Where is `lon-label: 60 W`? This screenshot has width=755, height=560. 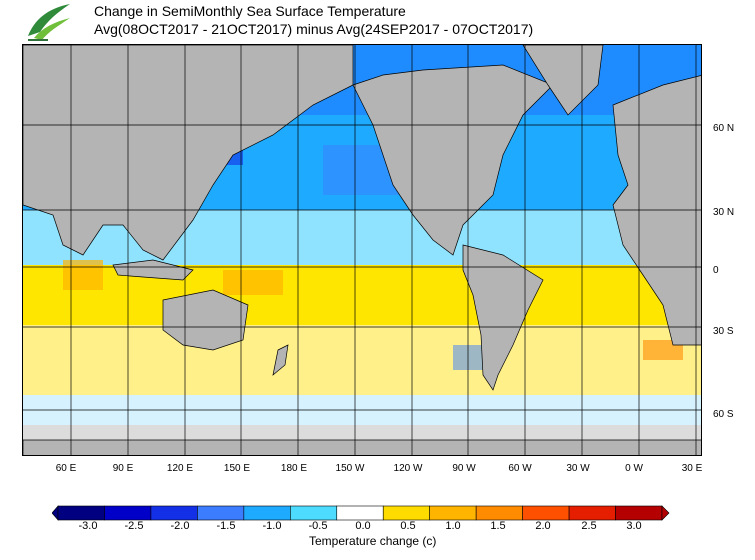 lon-label: 60 W is located at coordinates (520, 468).